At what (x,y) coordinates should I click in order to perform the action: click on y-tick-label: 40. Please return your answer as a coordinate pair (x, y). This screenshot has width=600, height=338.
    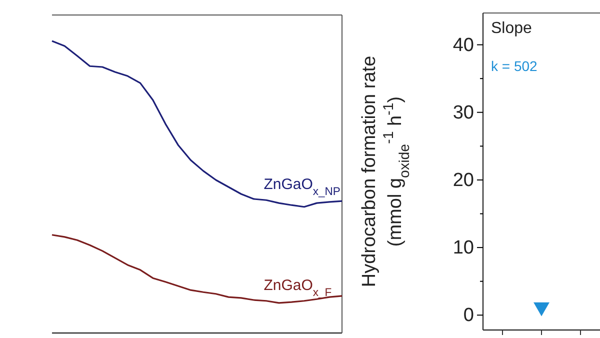
    Looking at the image, I should click on (463, 45).